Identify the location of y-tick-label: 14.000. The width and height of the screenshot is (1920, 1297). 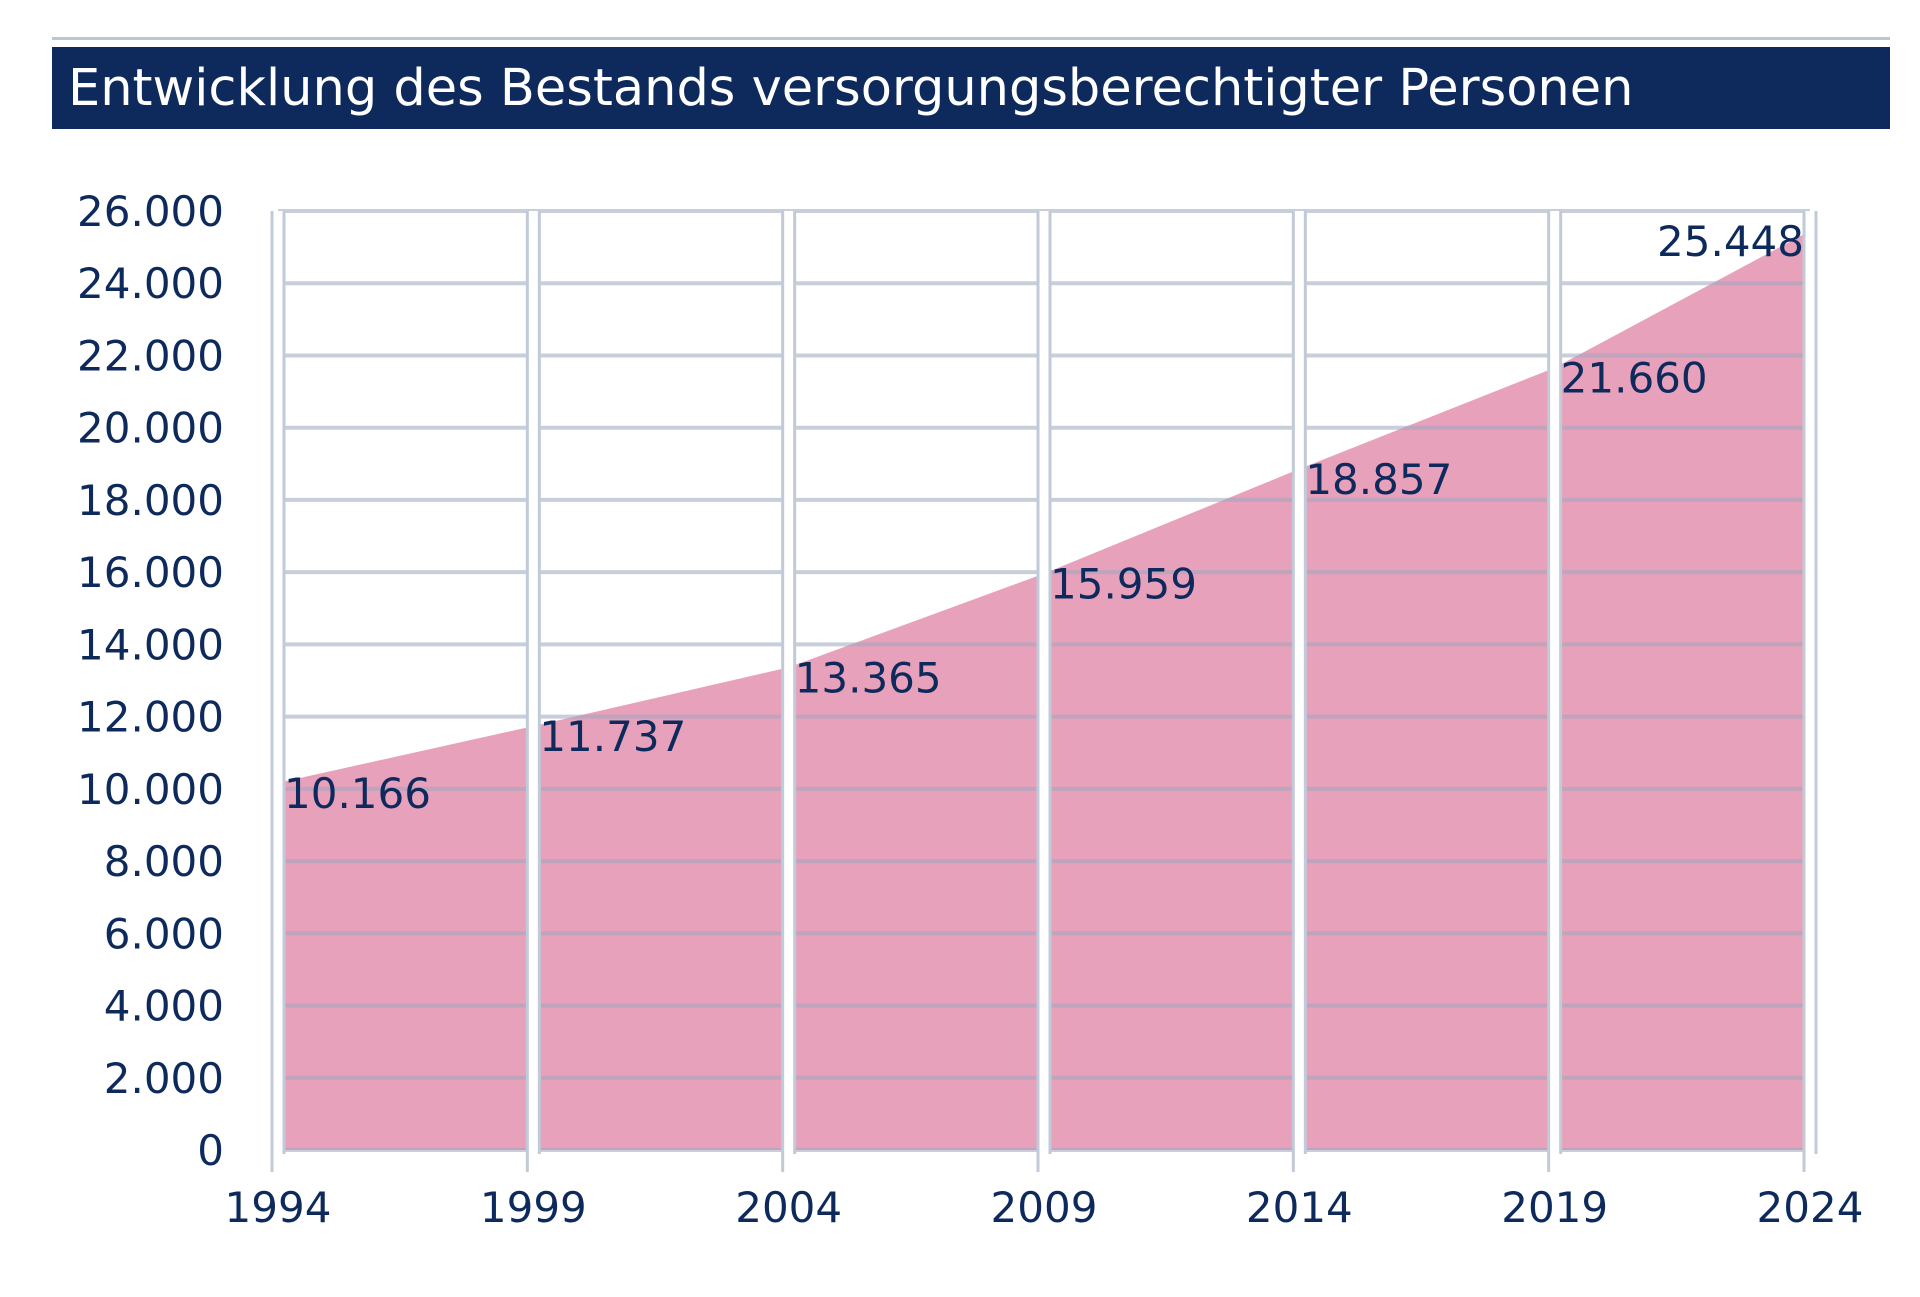
(150, 644).